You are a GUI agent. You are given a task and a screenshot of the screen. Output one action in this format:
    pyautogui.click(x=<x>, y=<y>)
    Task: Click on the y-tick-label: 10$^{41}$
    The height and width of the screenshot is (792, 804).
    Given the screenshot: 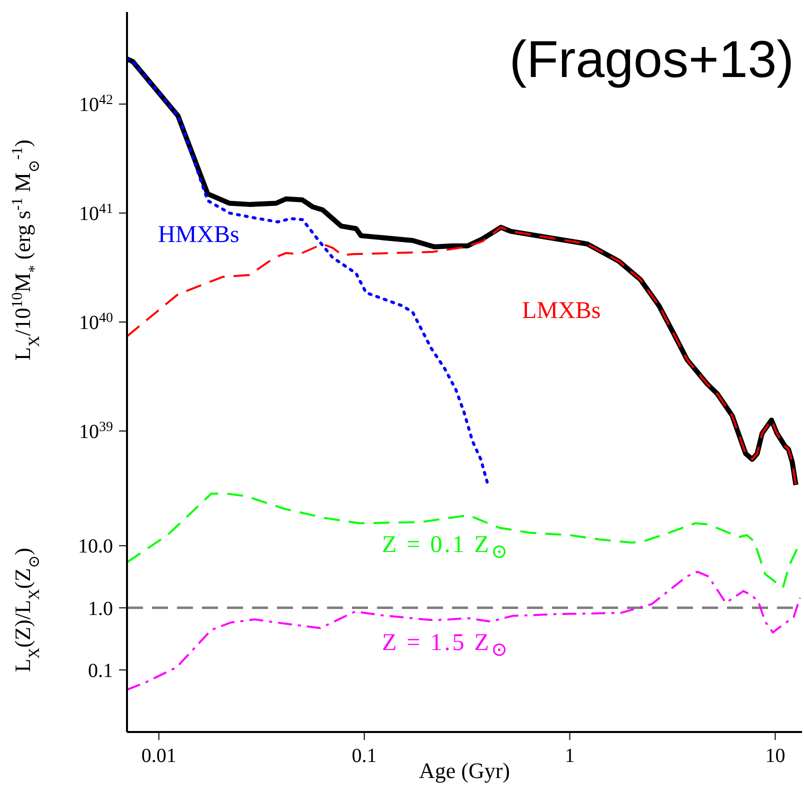 What is the action you would take?
    pyautogui.click(x=96, y=214)
    